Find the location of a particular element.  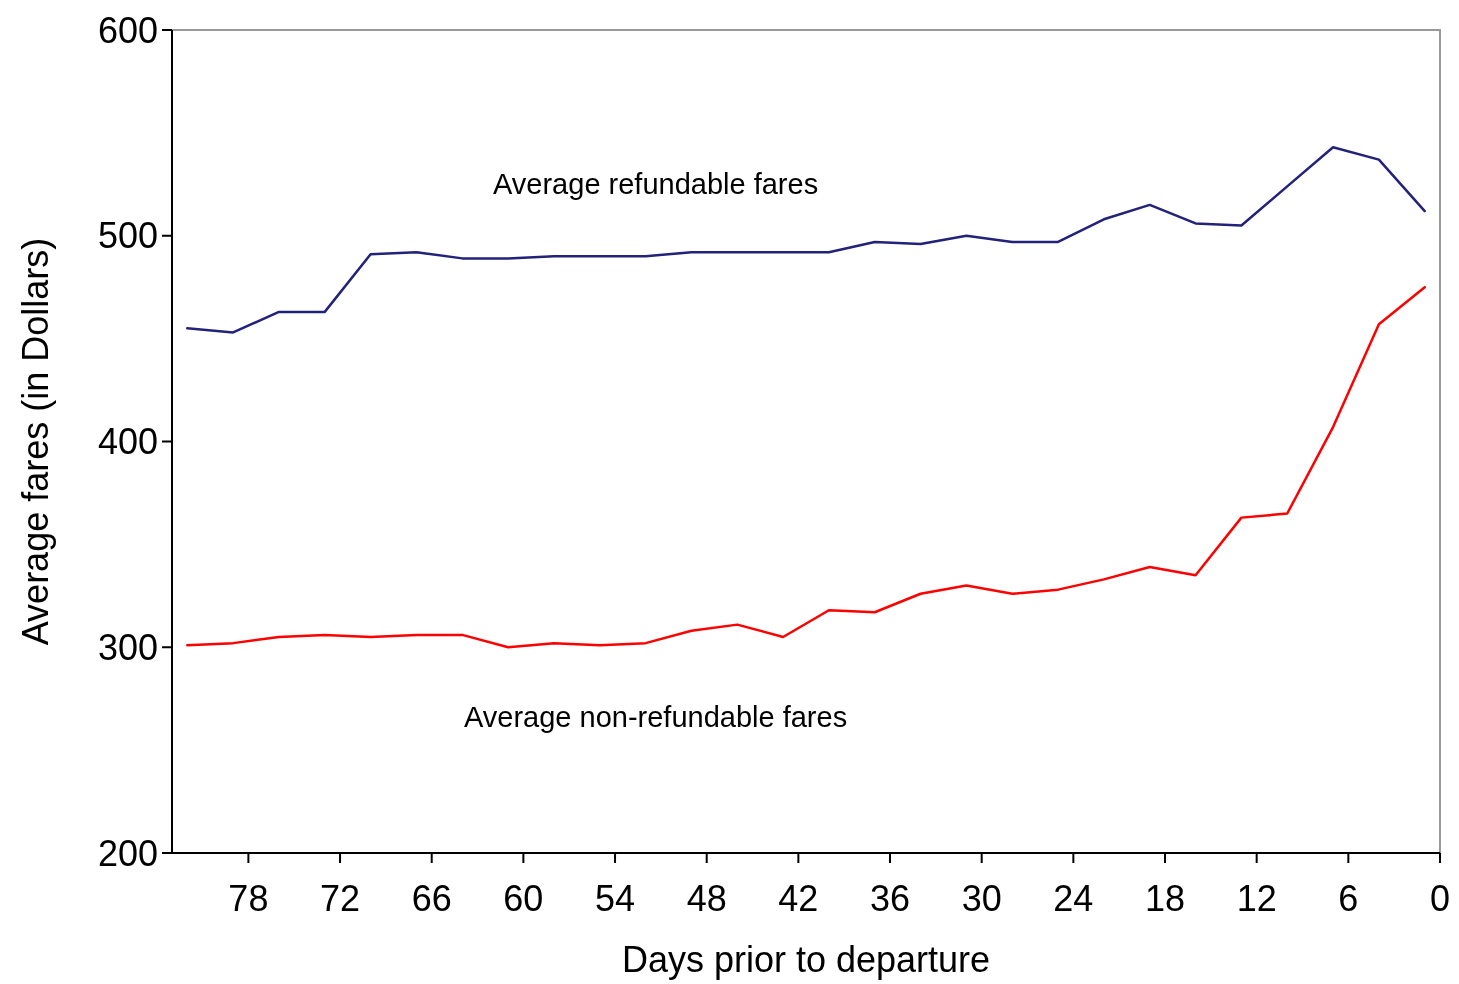

y-tick-label: 500 is located at coordinates (127, 236).